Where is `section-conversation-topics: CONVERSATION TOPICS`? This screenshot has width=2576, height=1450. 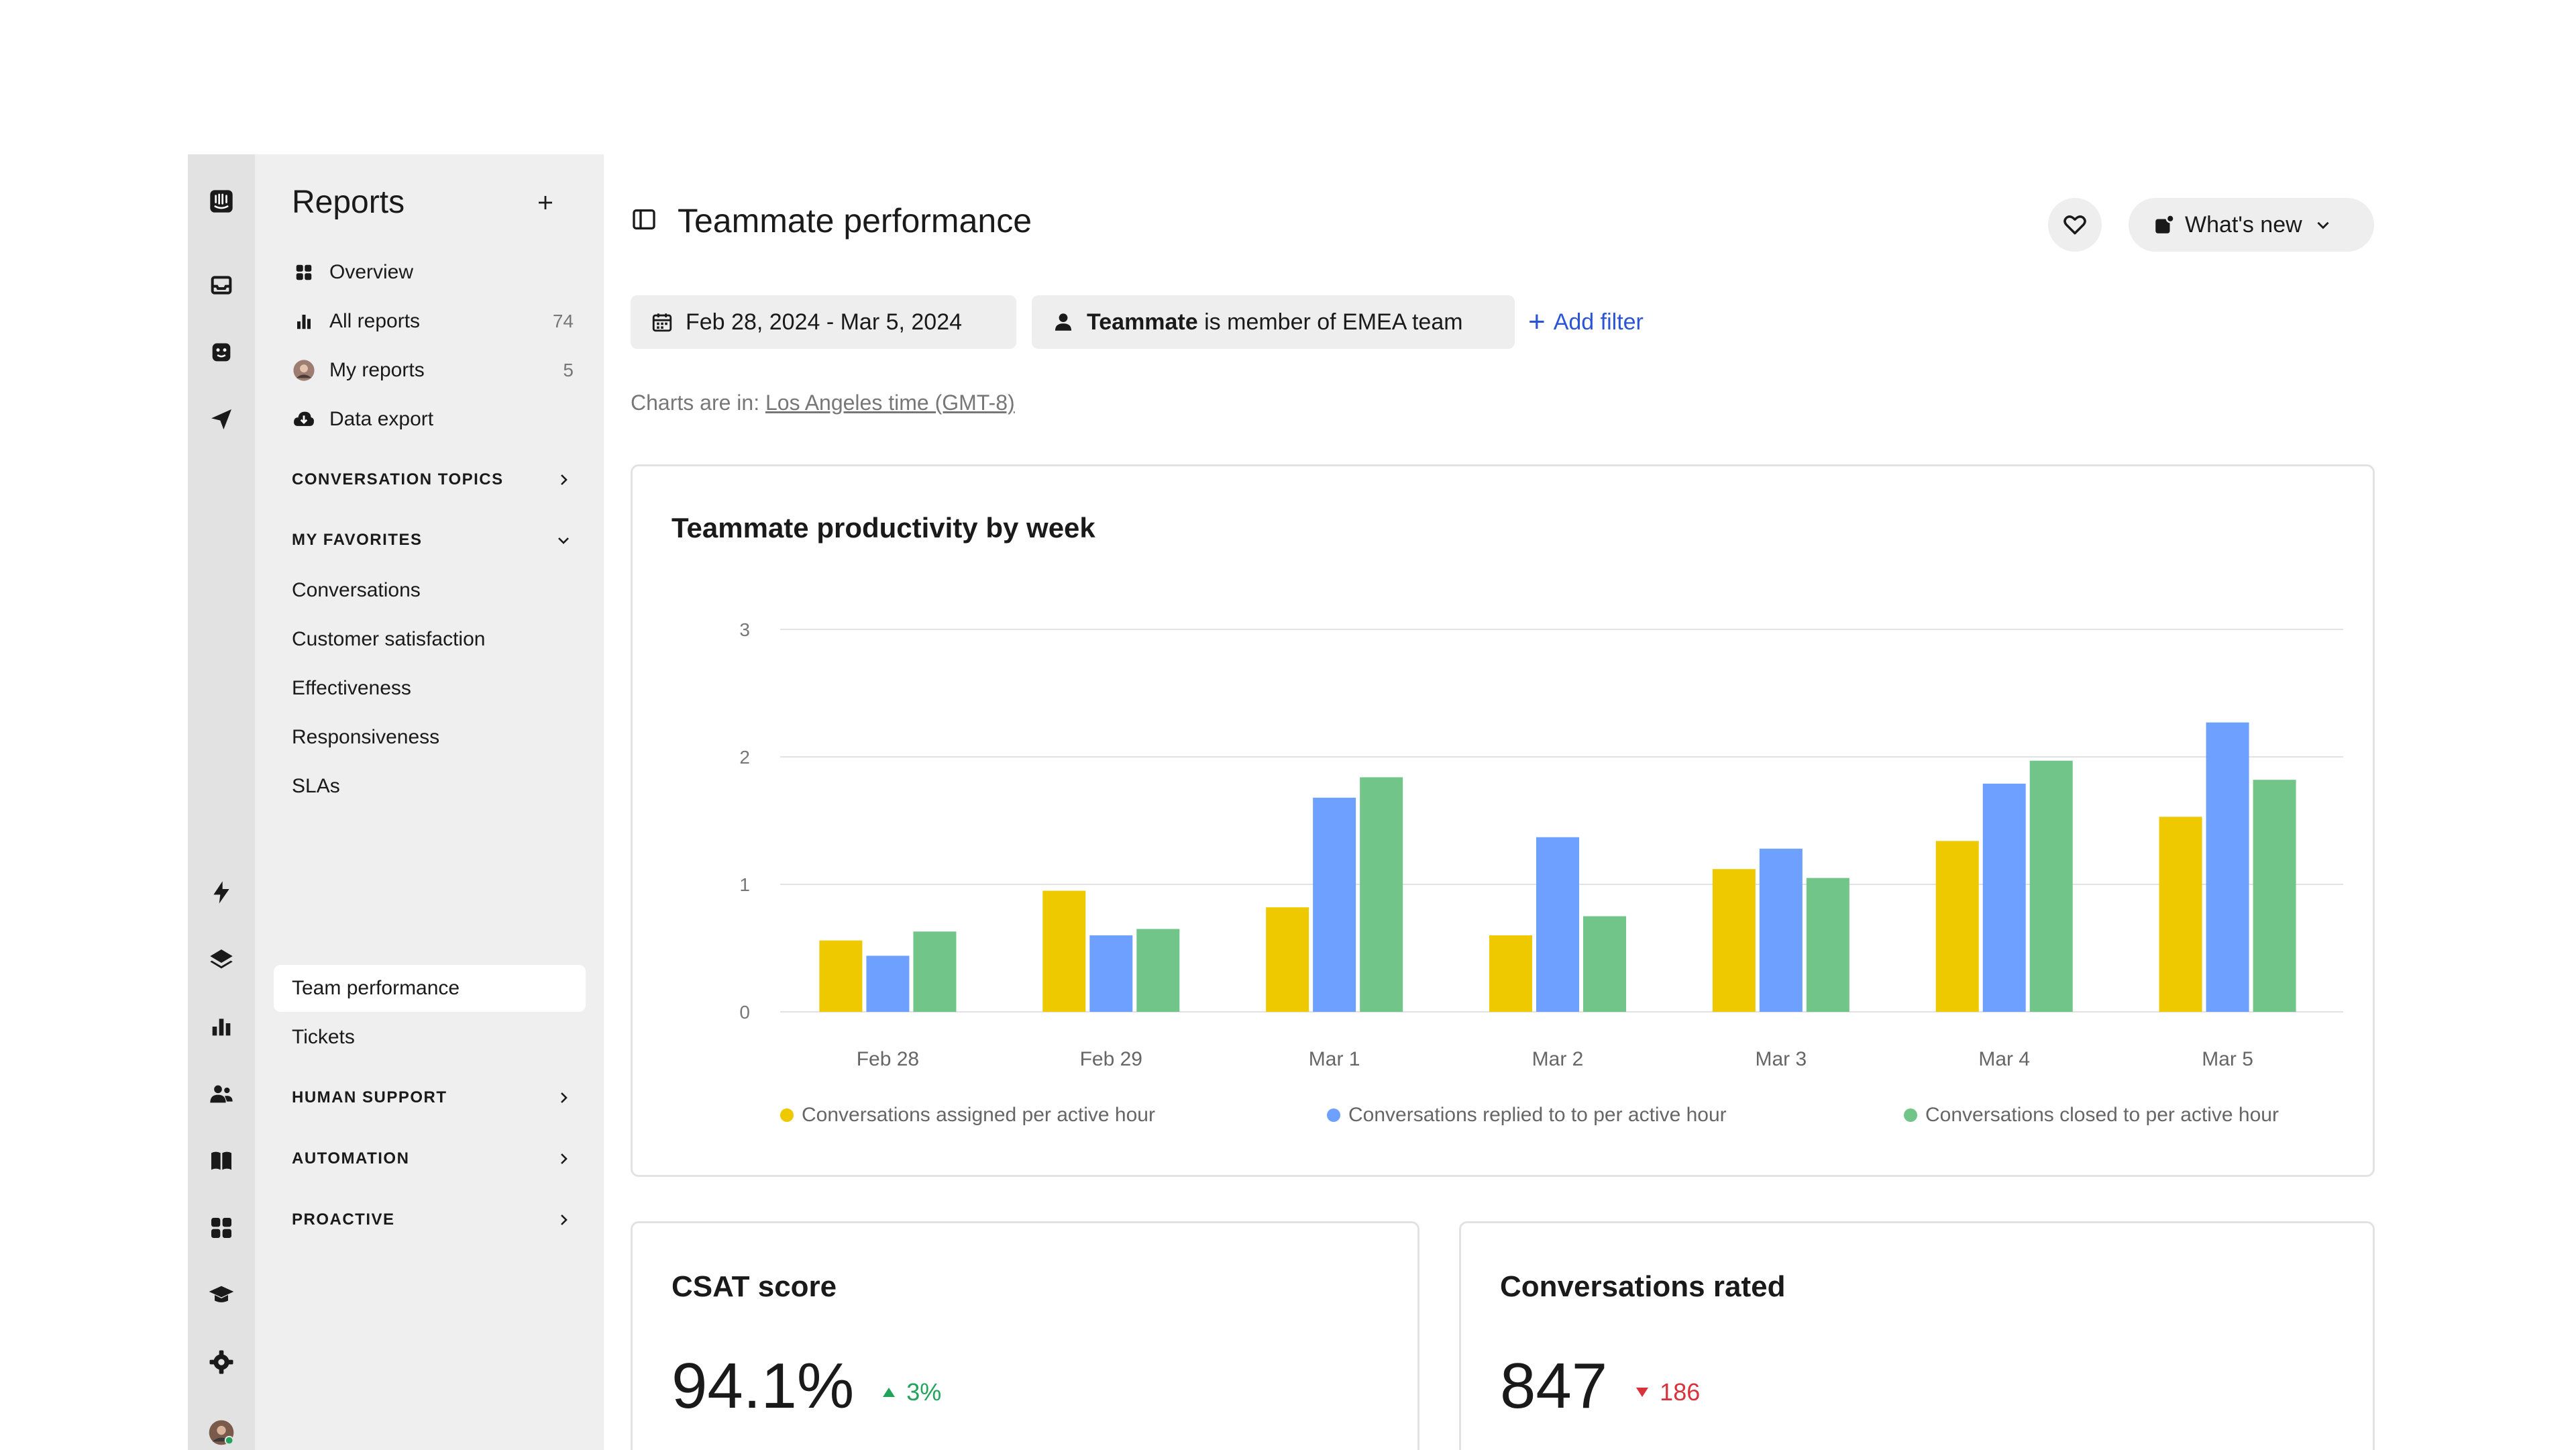
section-conversation-topics: CONVERSATION TOPICS is located at coordinates (433, 480).